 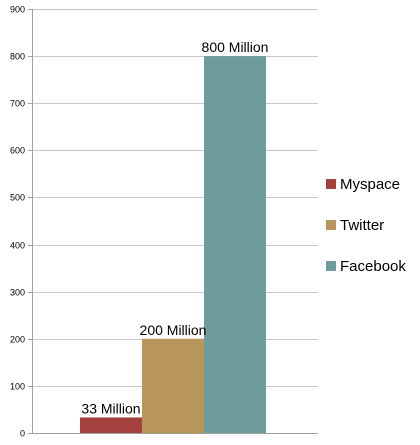 What do you see at coordinates (17, 340) in the screenshot?
I see `y-tick-label-200: 200` at bounding box center [17, 340].